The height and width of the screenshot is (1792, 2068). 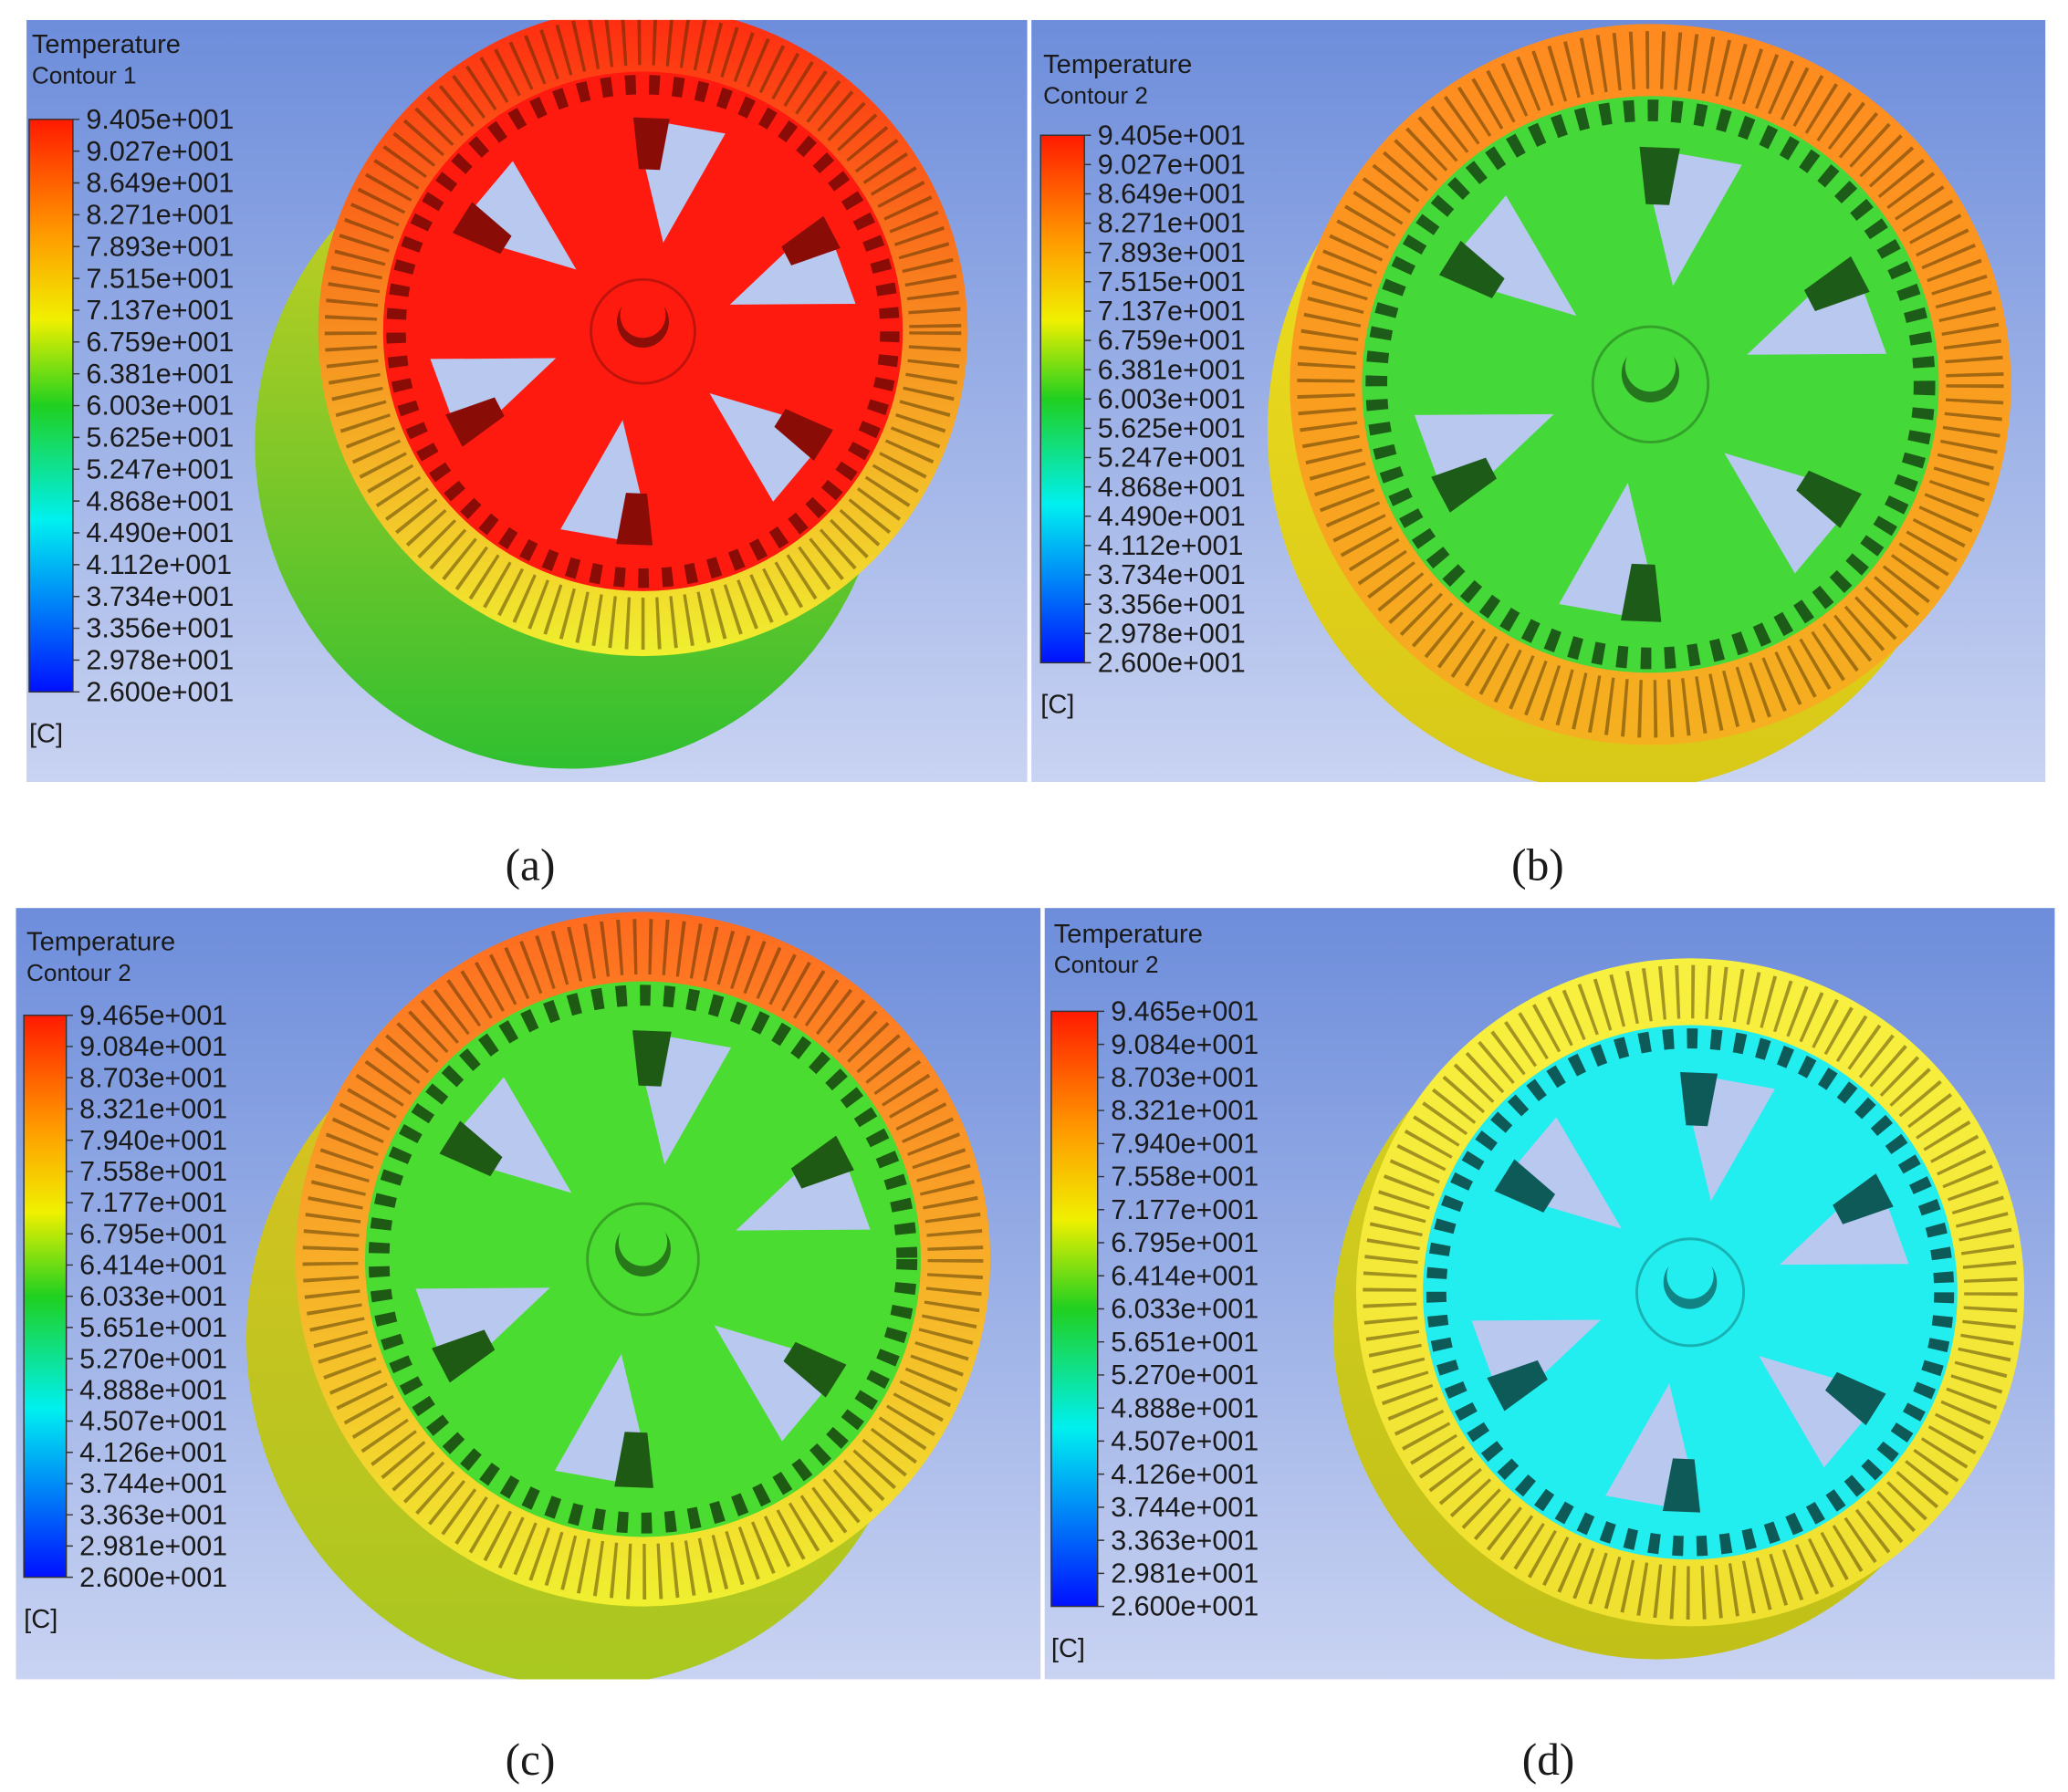 What do you see at coordinates (84, 75) in the screenshot?
I see `legend-subtitle: Contour 1` at bounding box center [84, 75].